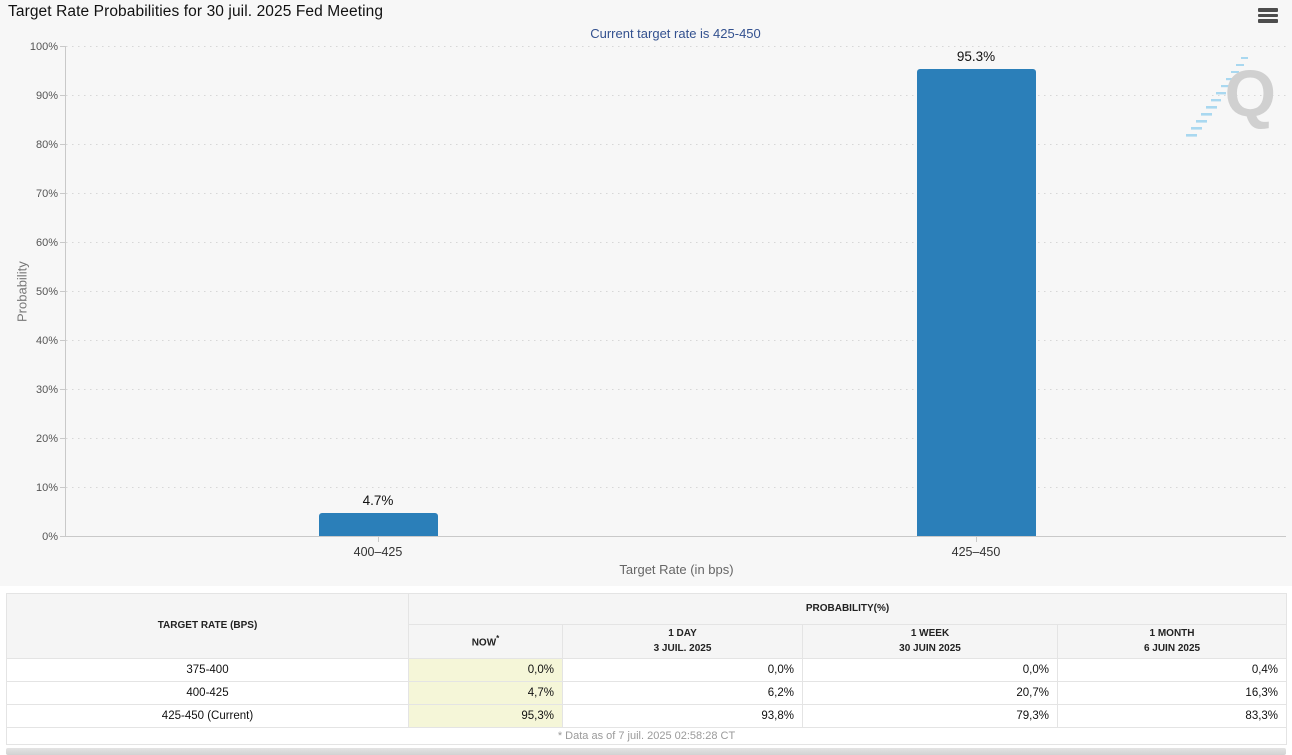 Image resolution: width=1292 pixels, height=755 pixels. I want to click on rate-cell: 400-425, so click(207, 693).